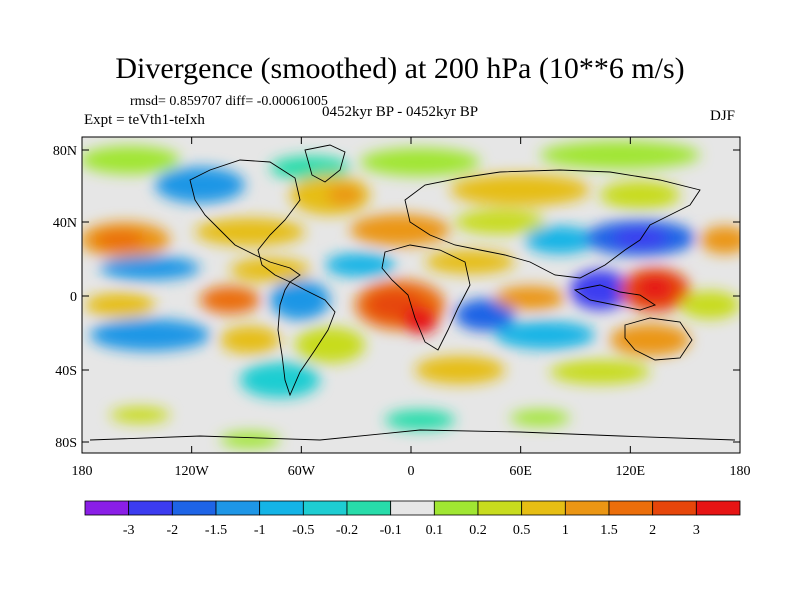 The width and height of the screenshot is (800, 600). Describe the element at coordinates (229, 101) in the screenshot. I see `stats-line: rmsd= 0.859707 diff= -0.00061005` at that location.